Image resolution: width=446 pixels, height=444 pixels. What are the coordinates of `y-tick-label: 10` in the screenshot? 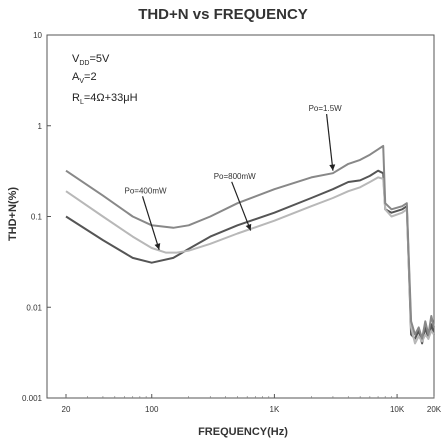 It's located at (37, 35).